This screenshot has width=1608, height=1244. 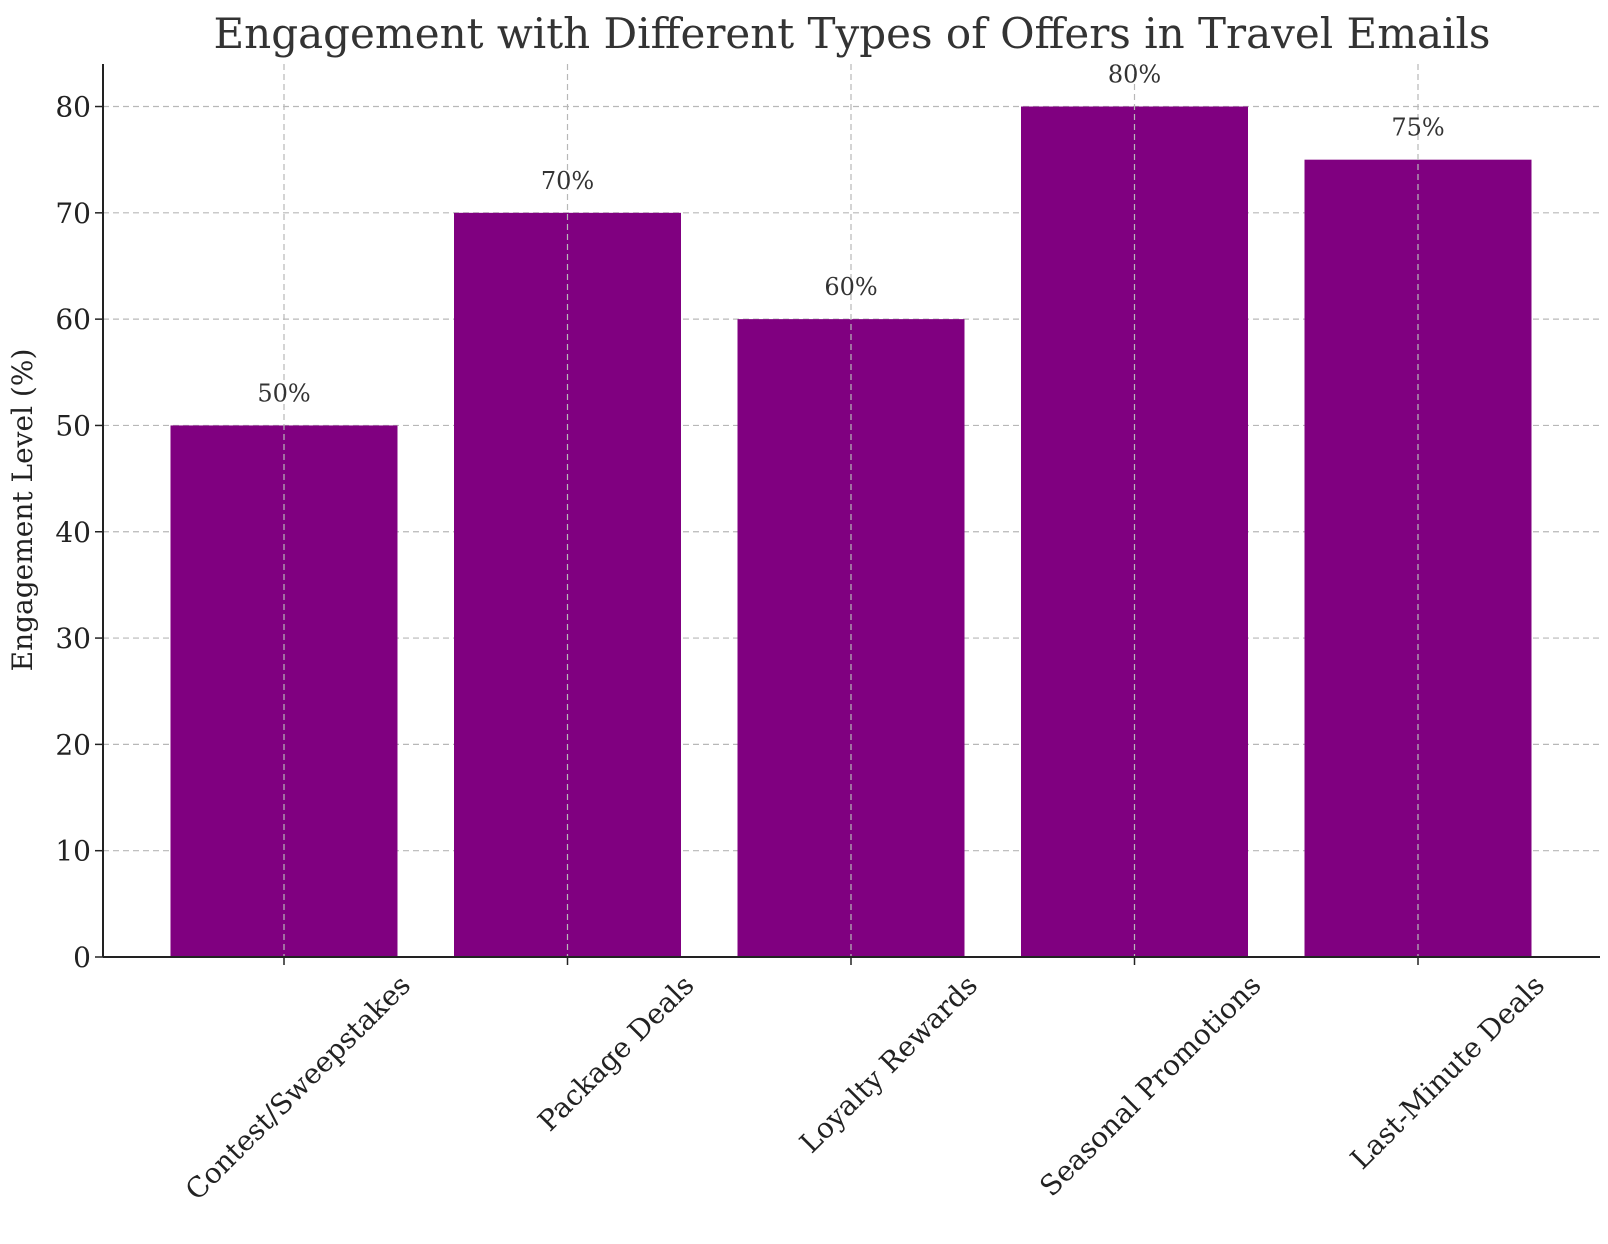 What do you see at coordinates (73, 107) in the screenshot?
I see `y-tick-label: 80` at bounding box center [73, 107].